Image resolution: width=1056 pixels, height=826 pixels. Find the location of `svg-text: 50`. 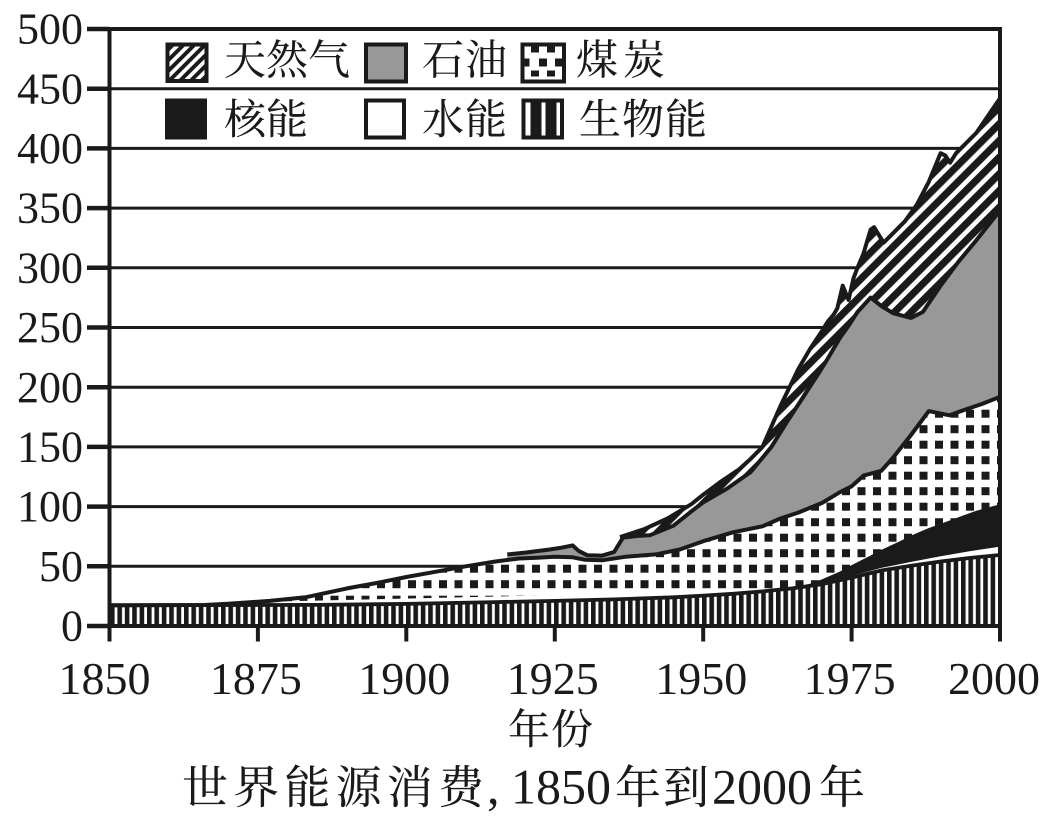

svg-text: 50 is located at coordinates (61, 566).